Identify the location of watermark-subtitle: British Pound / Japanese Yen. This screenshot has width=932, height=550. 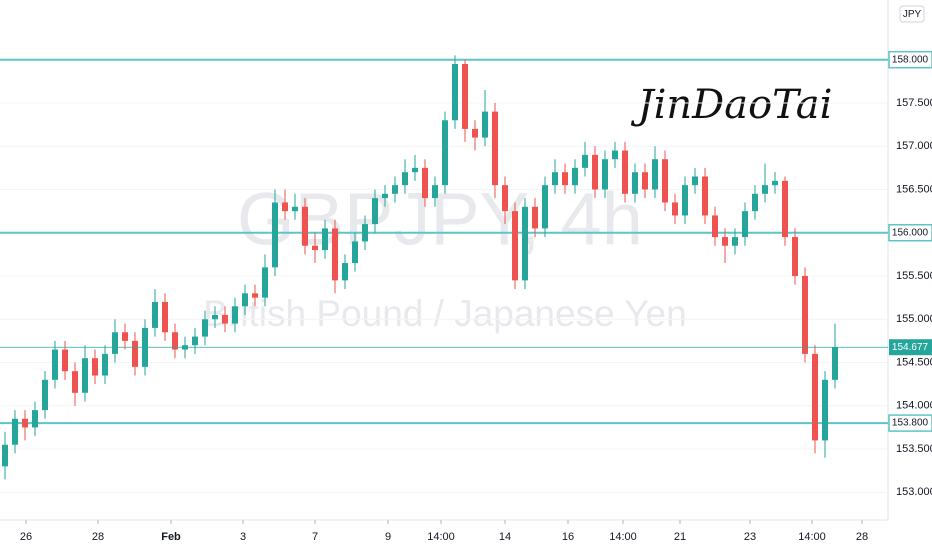
(444, 313).